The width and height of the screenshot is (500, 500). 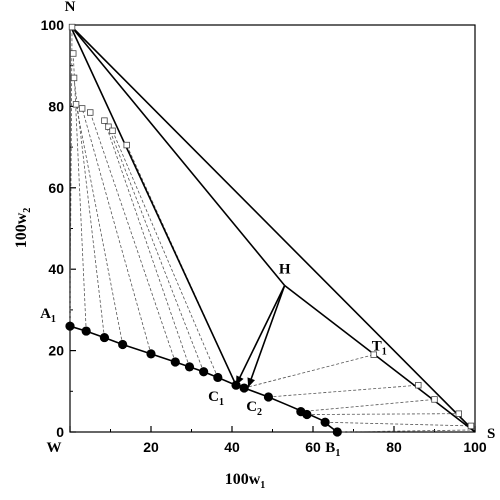 I want to click on x-axis-title-main: 100w, so click(x=243, y=479).